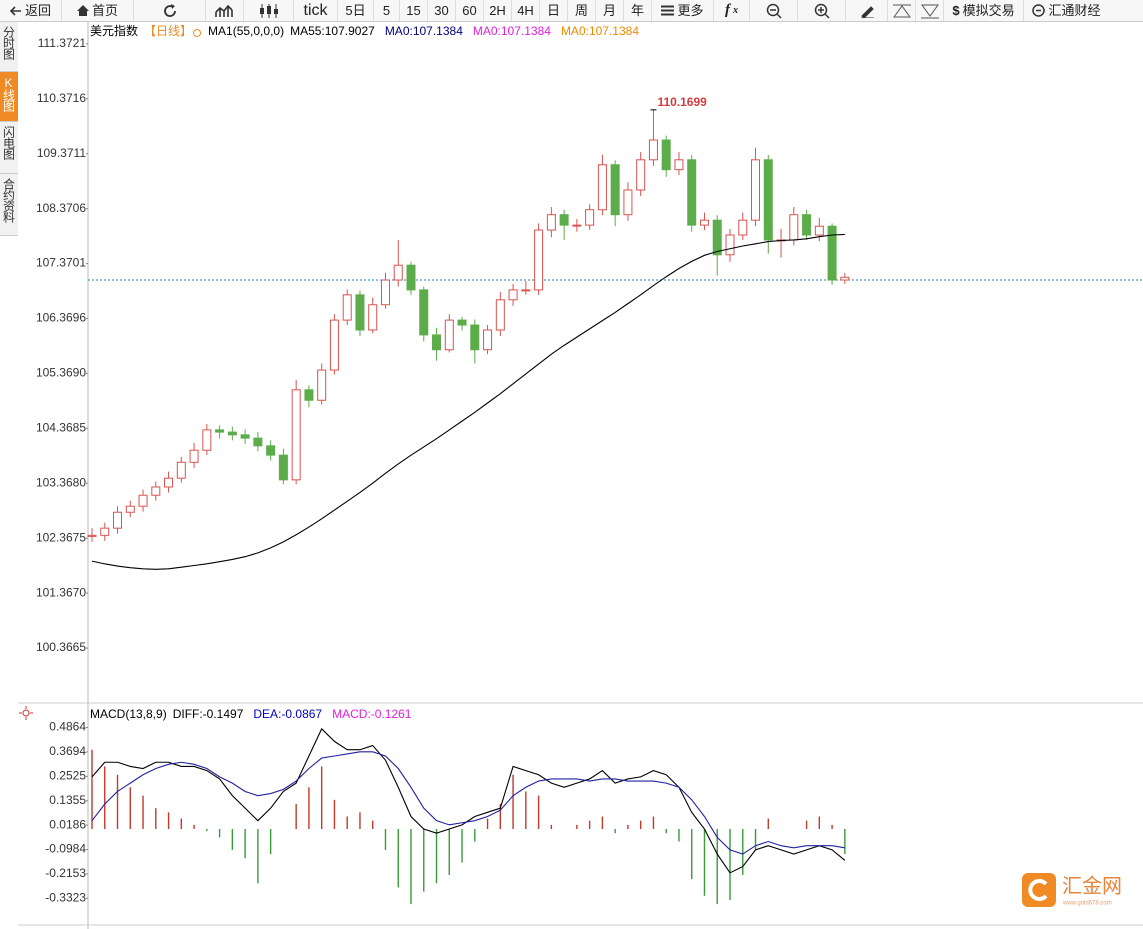 The width and height of the screenshot is (1143, 929). What do you see at coordinates (867, 10) in the screenshot?
I see `draw-button` at bounding box center [867, 10].